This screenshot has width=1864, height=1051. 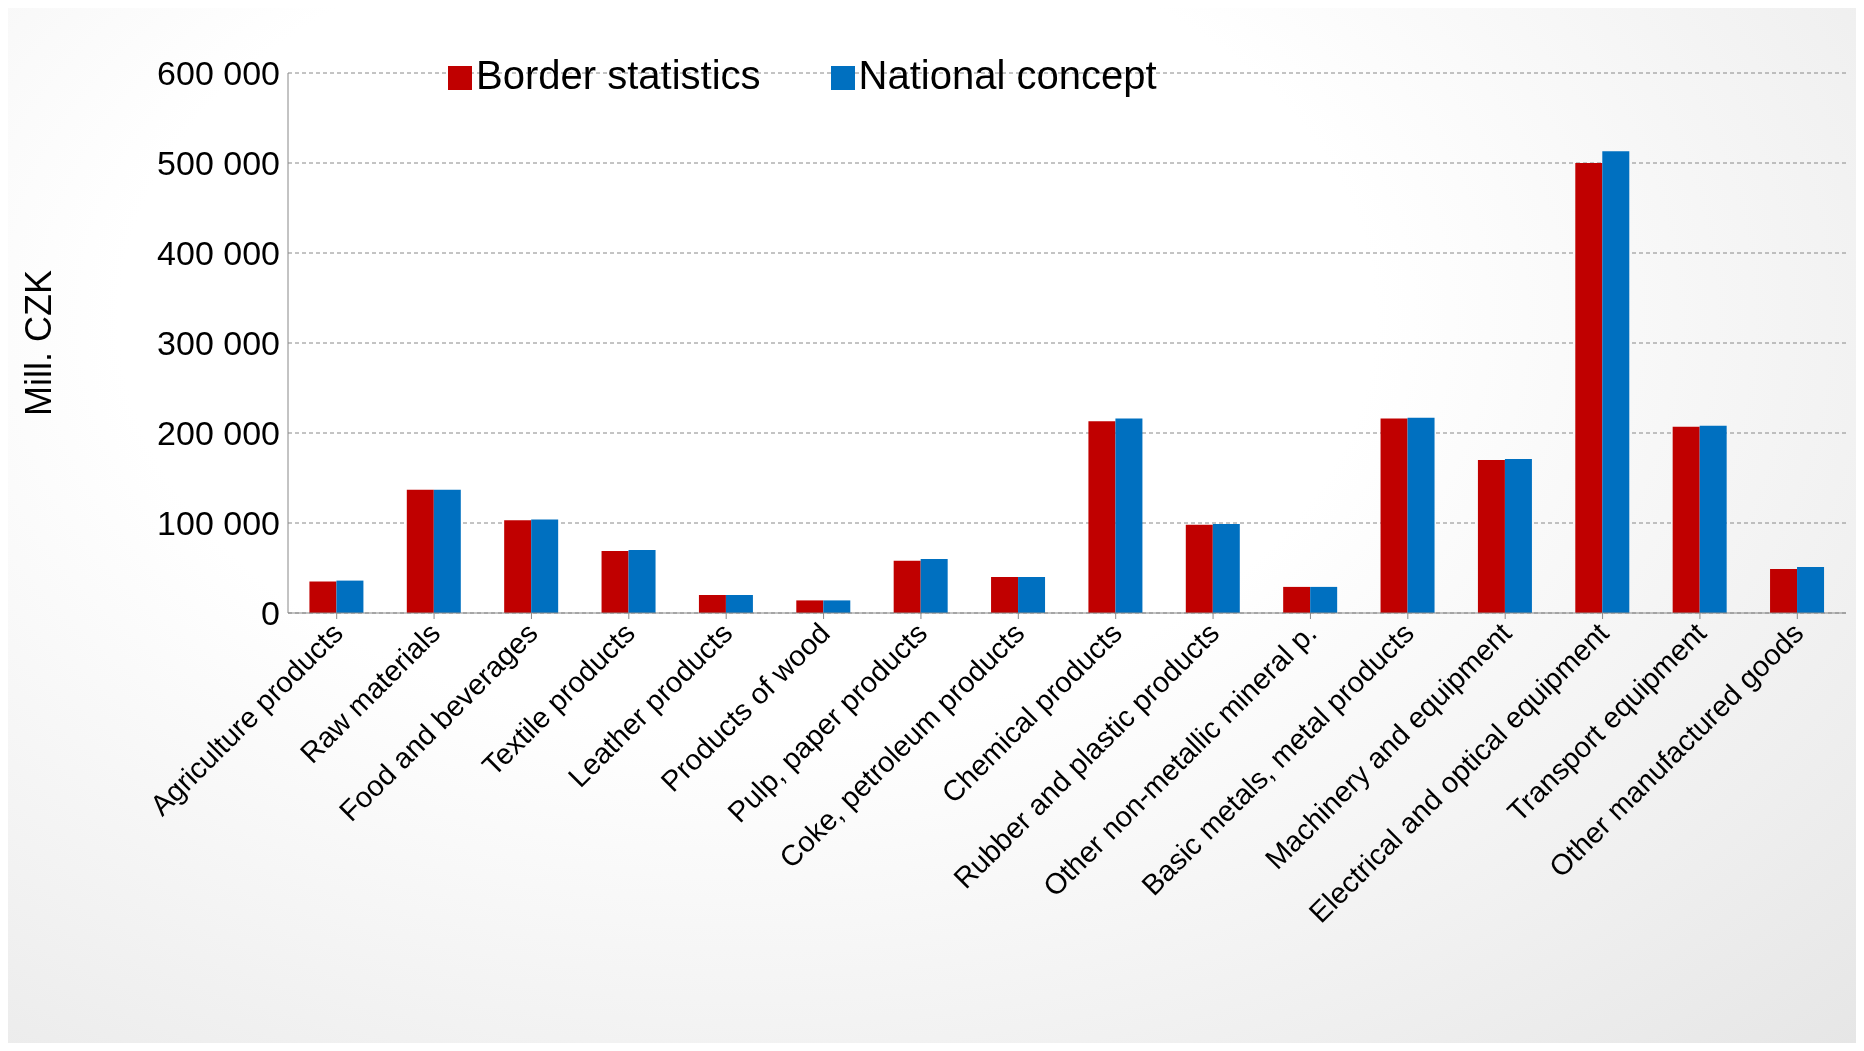 I want to click on legend-label: National concept, so click(x=1007, y=75).